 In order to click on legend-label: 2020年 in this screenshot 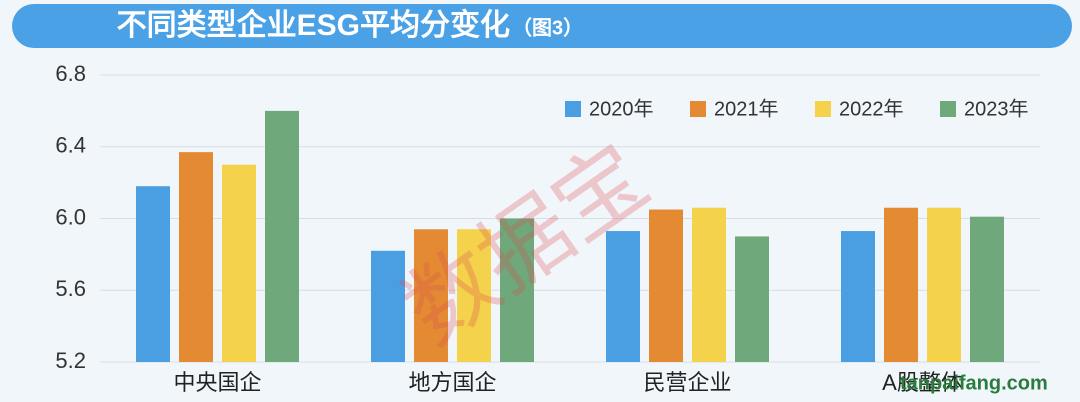, I will do `click(621, 108)`.